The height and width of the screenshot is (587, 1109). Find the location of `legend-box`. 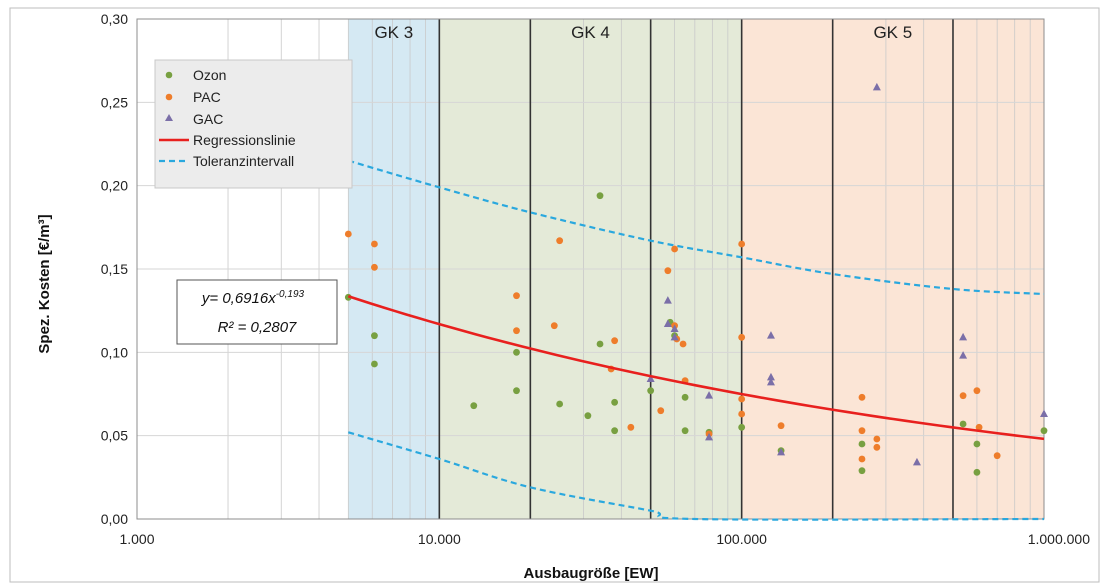

legend-box is located at coordinates (253, 124).